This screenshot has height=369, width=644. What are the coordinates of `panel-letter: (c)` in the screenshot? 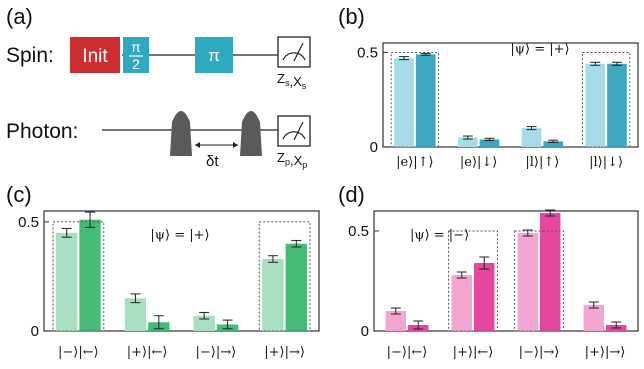 It's located at (19, 194).